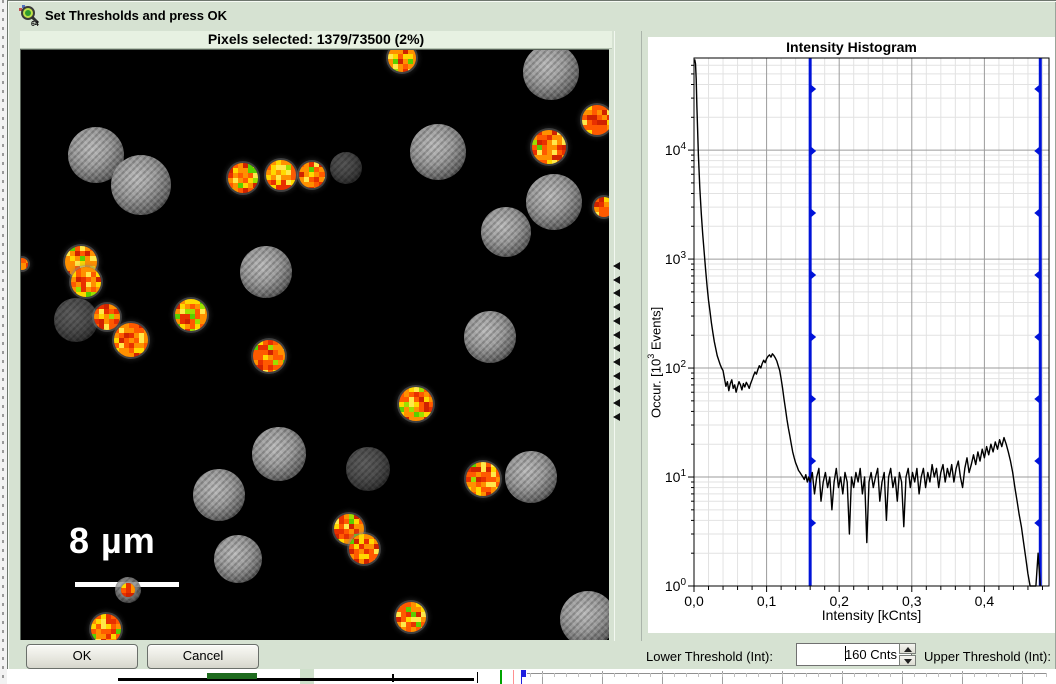  I want to click on spinner-up-button, so click(907, 648).